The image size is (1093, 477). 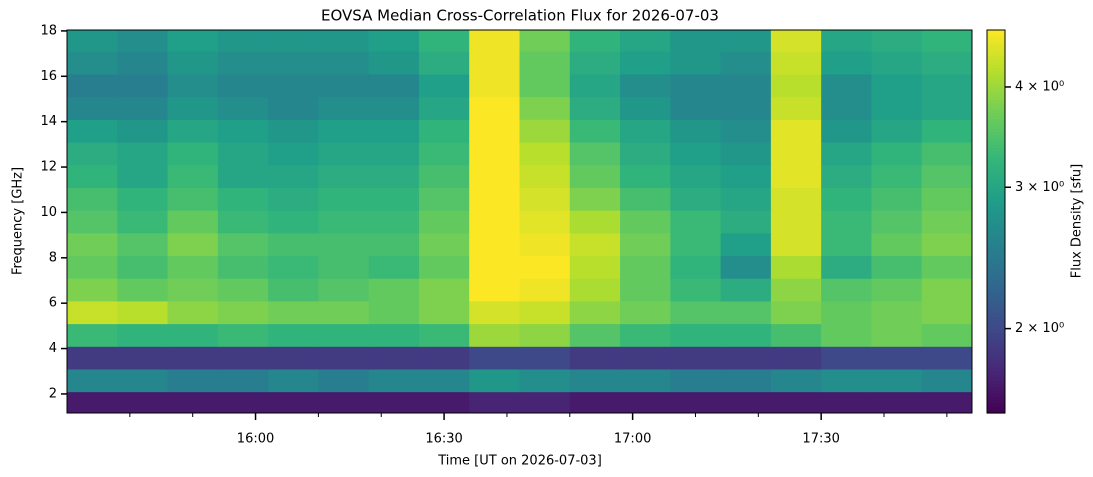 I want to click on x-tick-label: 17:30, so click(x=820, y=439).